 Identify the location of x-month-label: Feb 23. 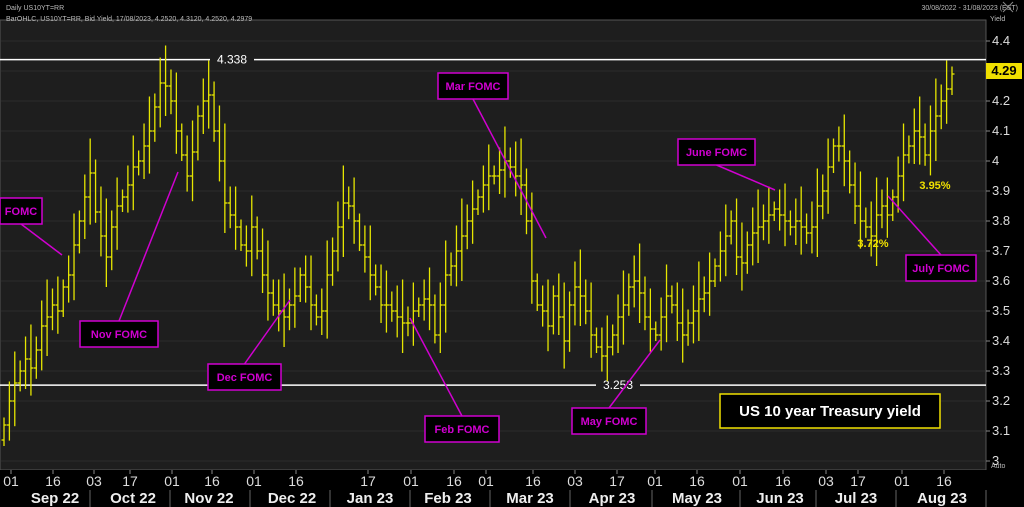
(448, 498).